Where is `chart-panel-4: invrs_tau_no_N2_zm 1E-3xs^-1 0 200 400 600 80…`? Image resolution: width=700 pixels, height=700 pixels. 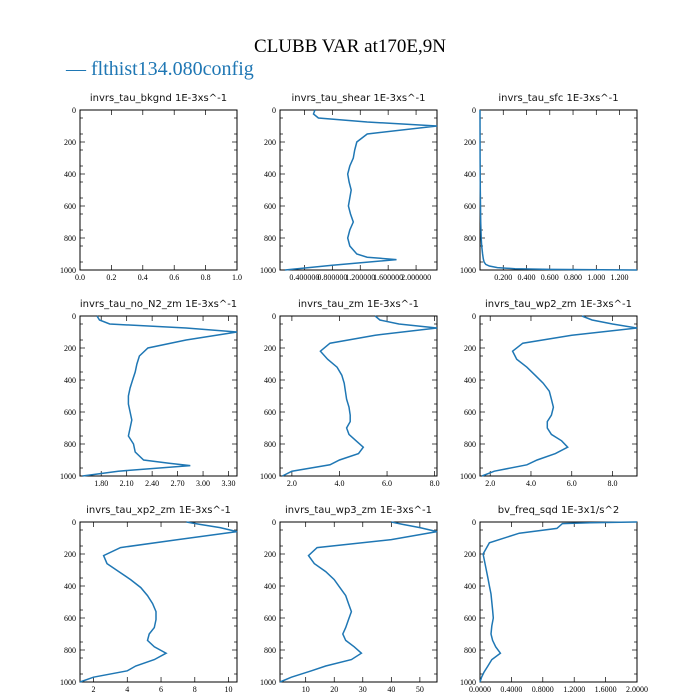
chart-panel-4: invrs_tau_no_N2_zm 1E-3xs^-1 0 200 400 600 80… is located at coordinates (149, 393).